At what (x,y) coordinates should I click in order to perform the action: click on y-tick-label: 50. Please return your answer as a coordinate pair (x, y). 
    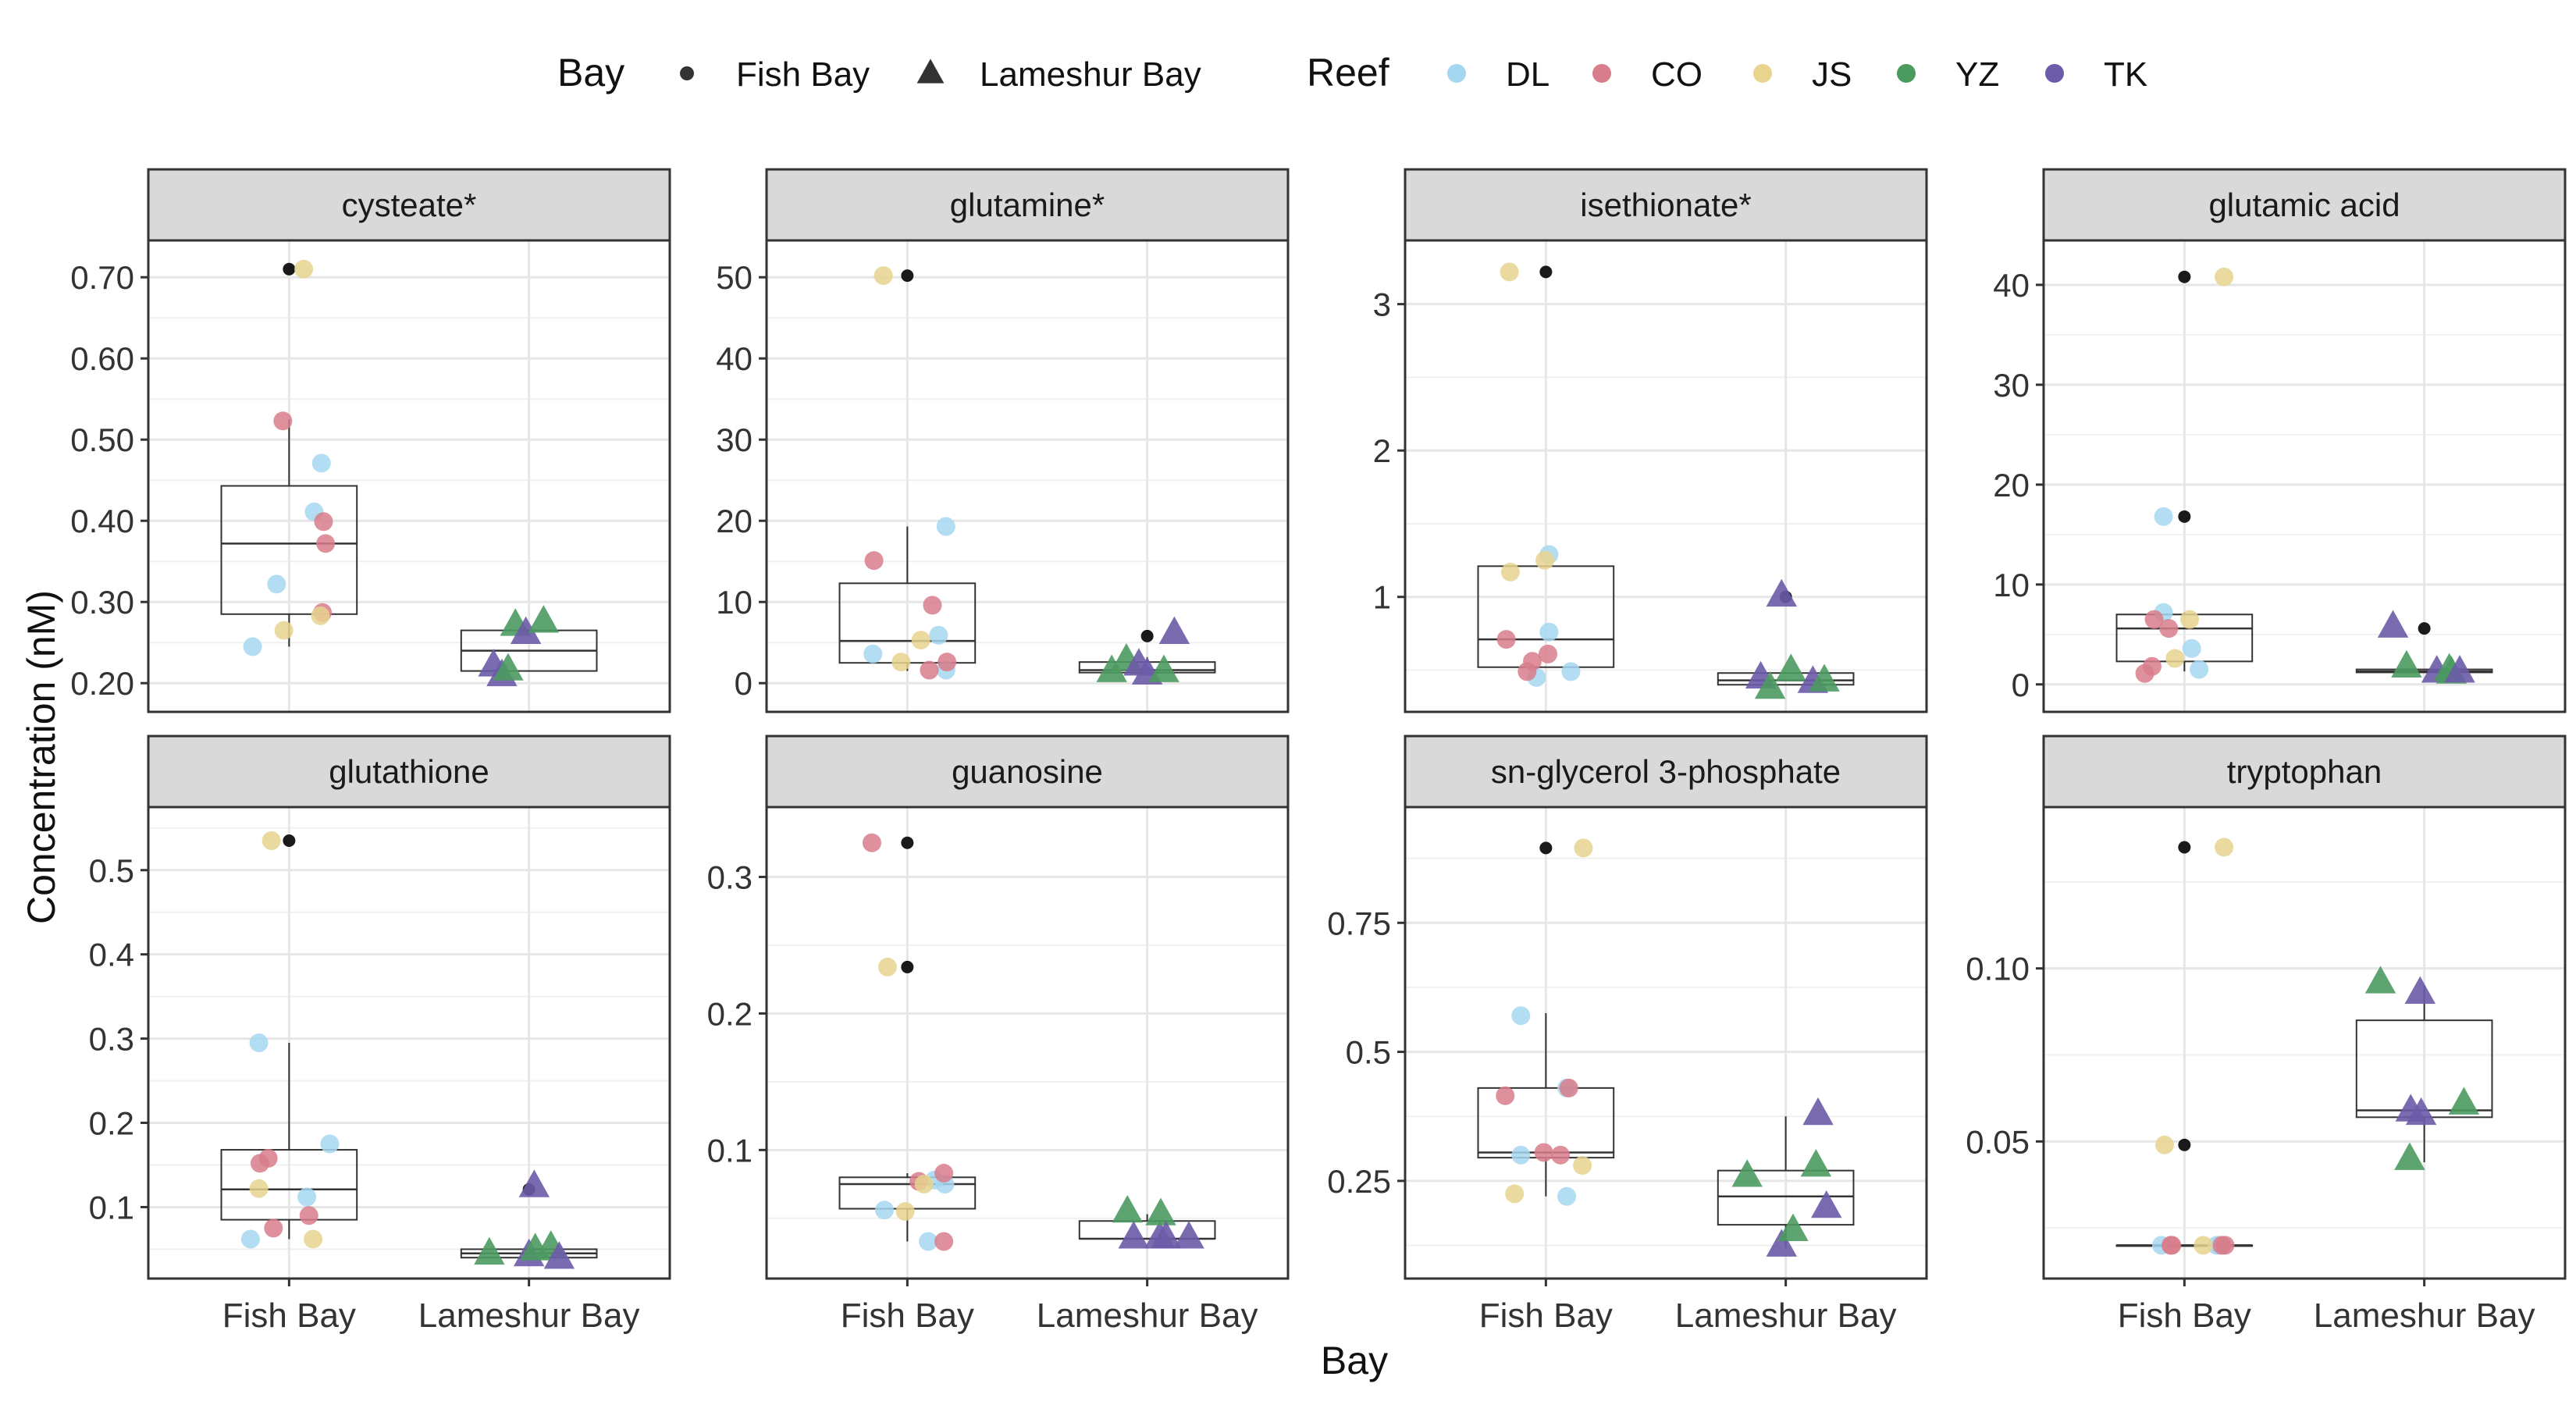
    Looking at the image, I should click on (734, 277).